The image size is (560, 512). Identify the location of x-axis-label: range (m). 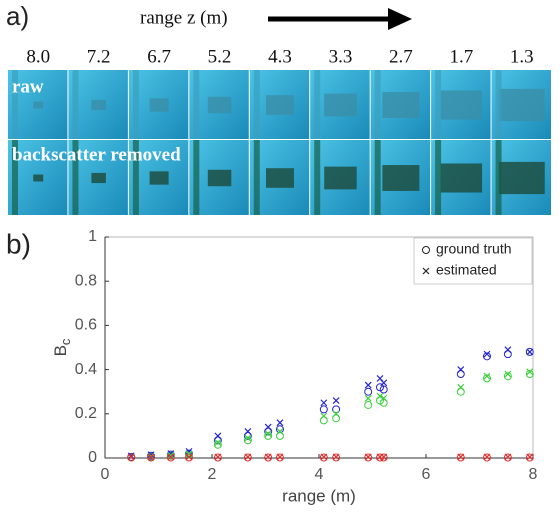
(319, 495).